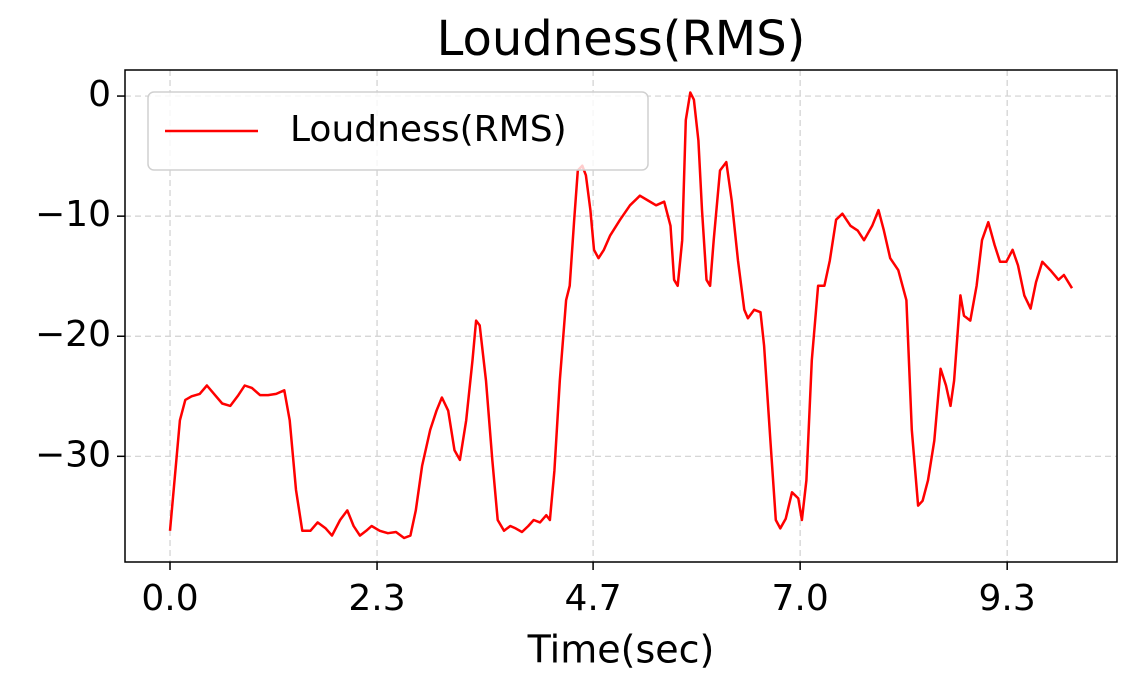  Describe the element at coordinates (621, 39) in the screenshot. I see `chart-title: Loudness(RMS)` at that location.